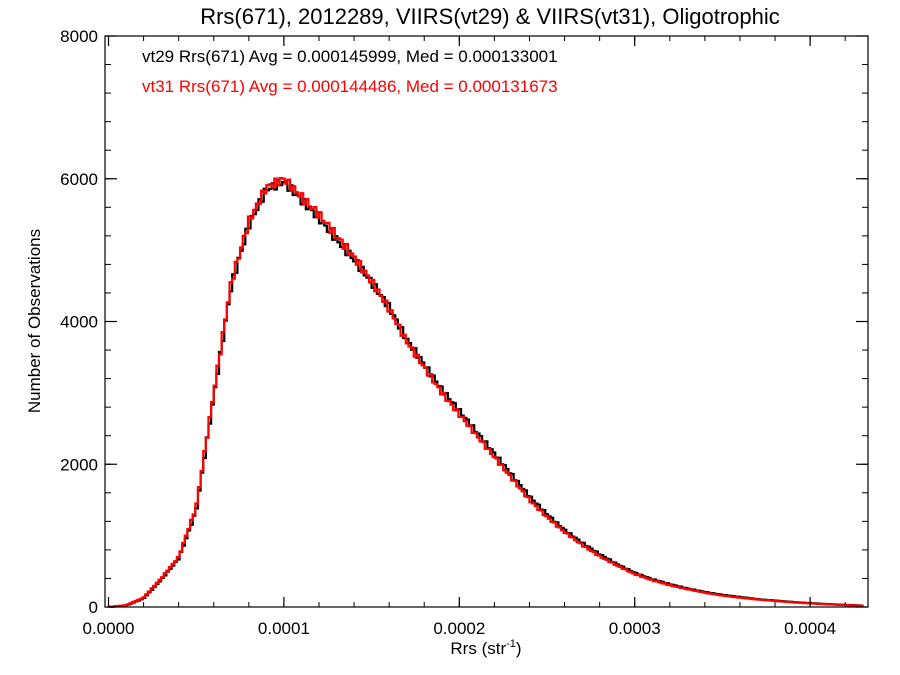 Image resolution: width=900 pixels, height=675 pixels. I want to click on x-tick-label: 0.0004, so click(810, 628).